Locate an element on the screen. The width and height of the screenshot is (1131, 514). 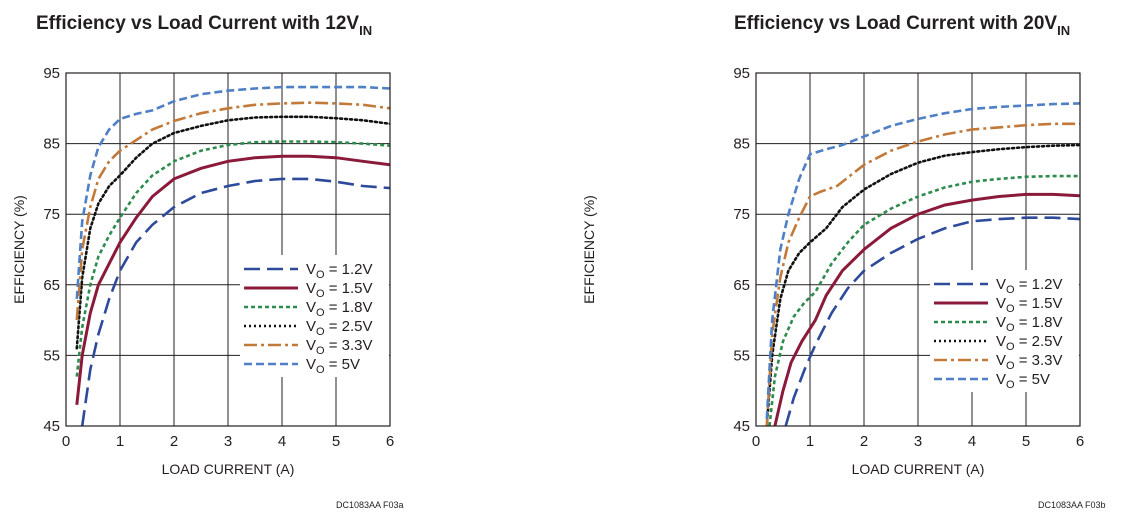
x-tick-label: 2 is located at coordinates (174, 441).